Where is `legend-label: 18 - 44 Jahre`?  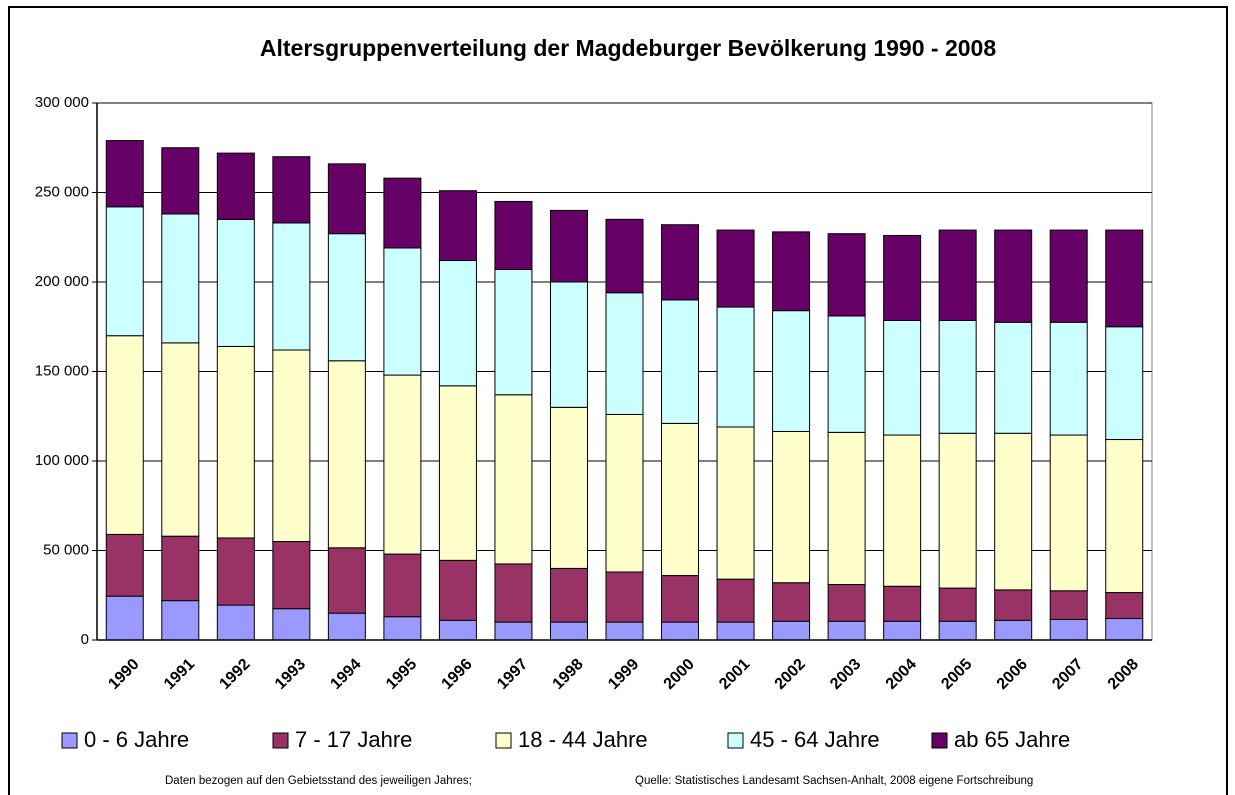
legend-label: 18 - 44 Jahre is located at coordinates (583, 739).